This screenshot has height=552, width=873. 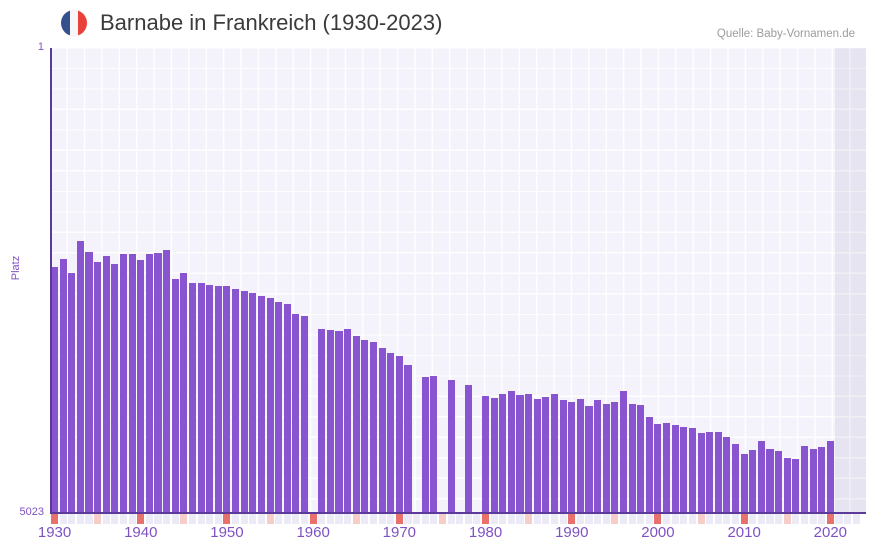 I want to click on x-tick-1990, so click(x=572, y=519).